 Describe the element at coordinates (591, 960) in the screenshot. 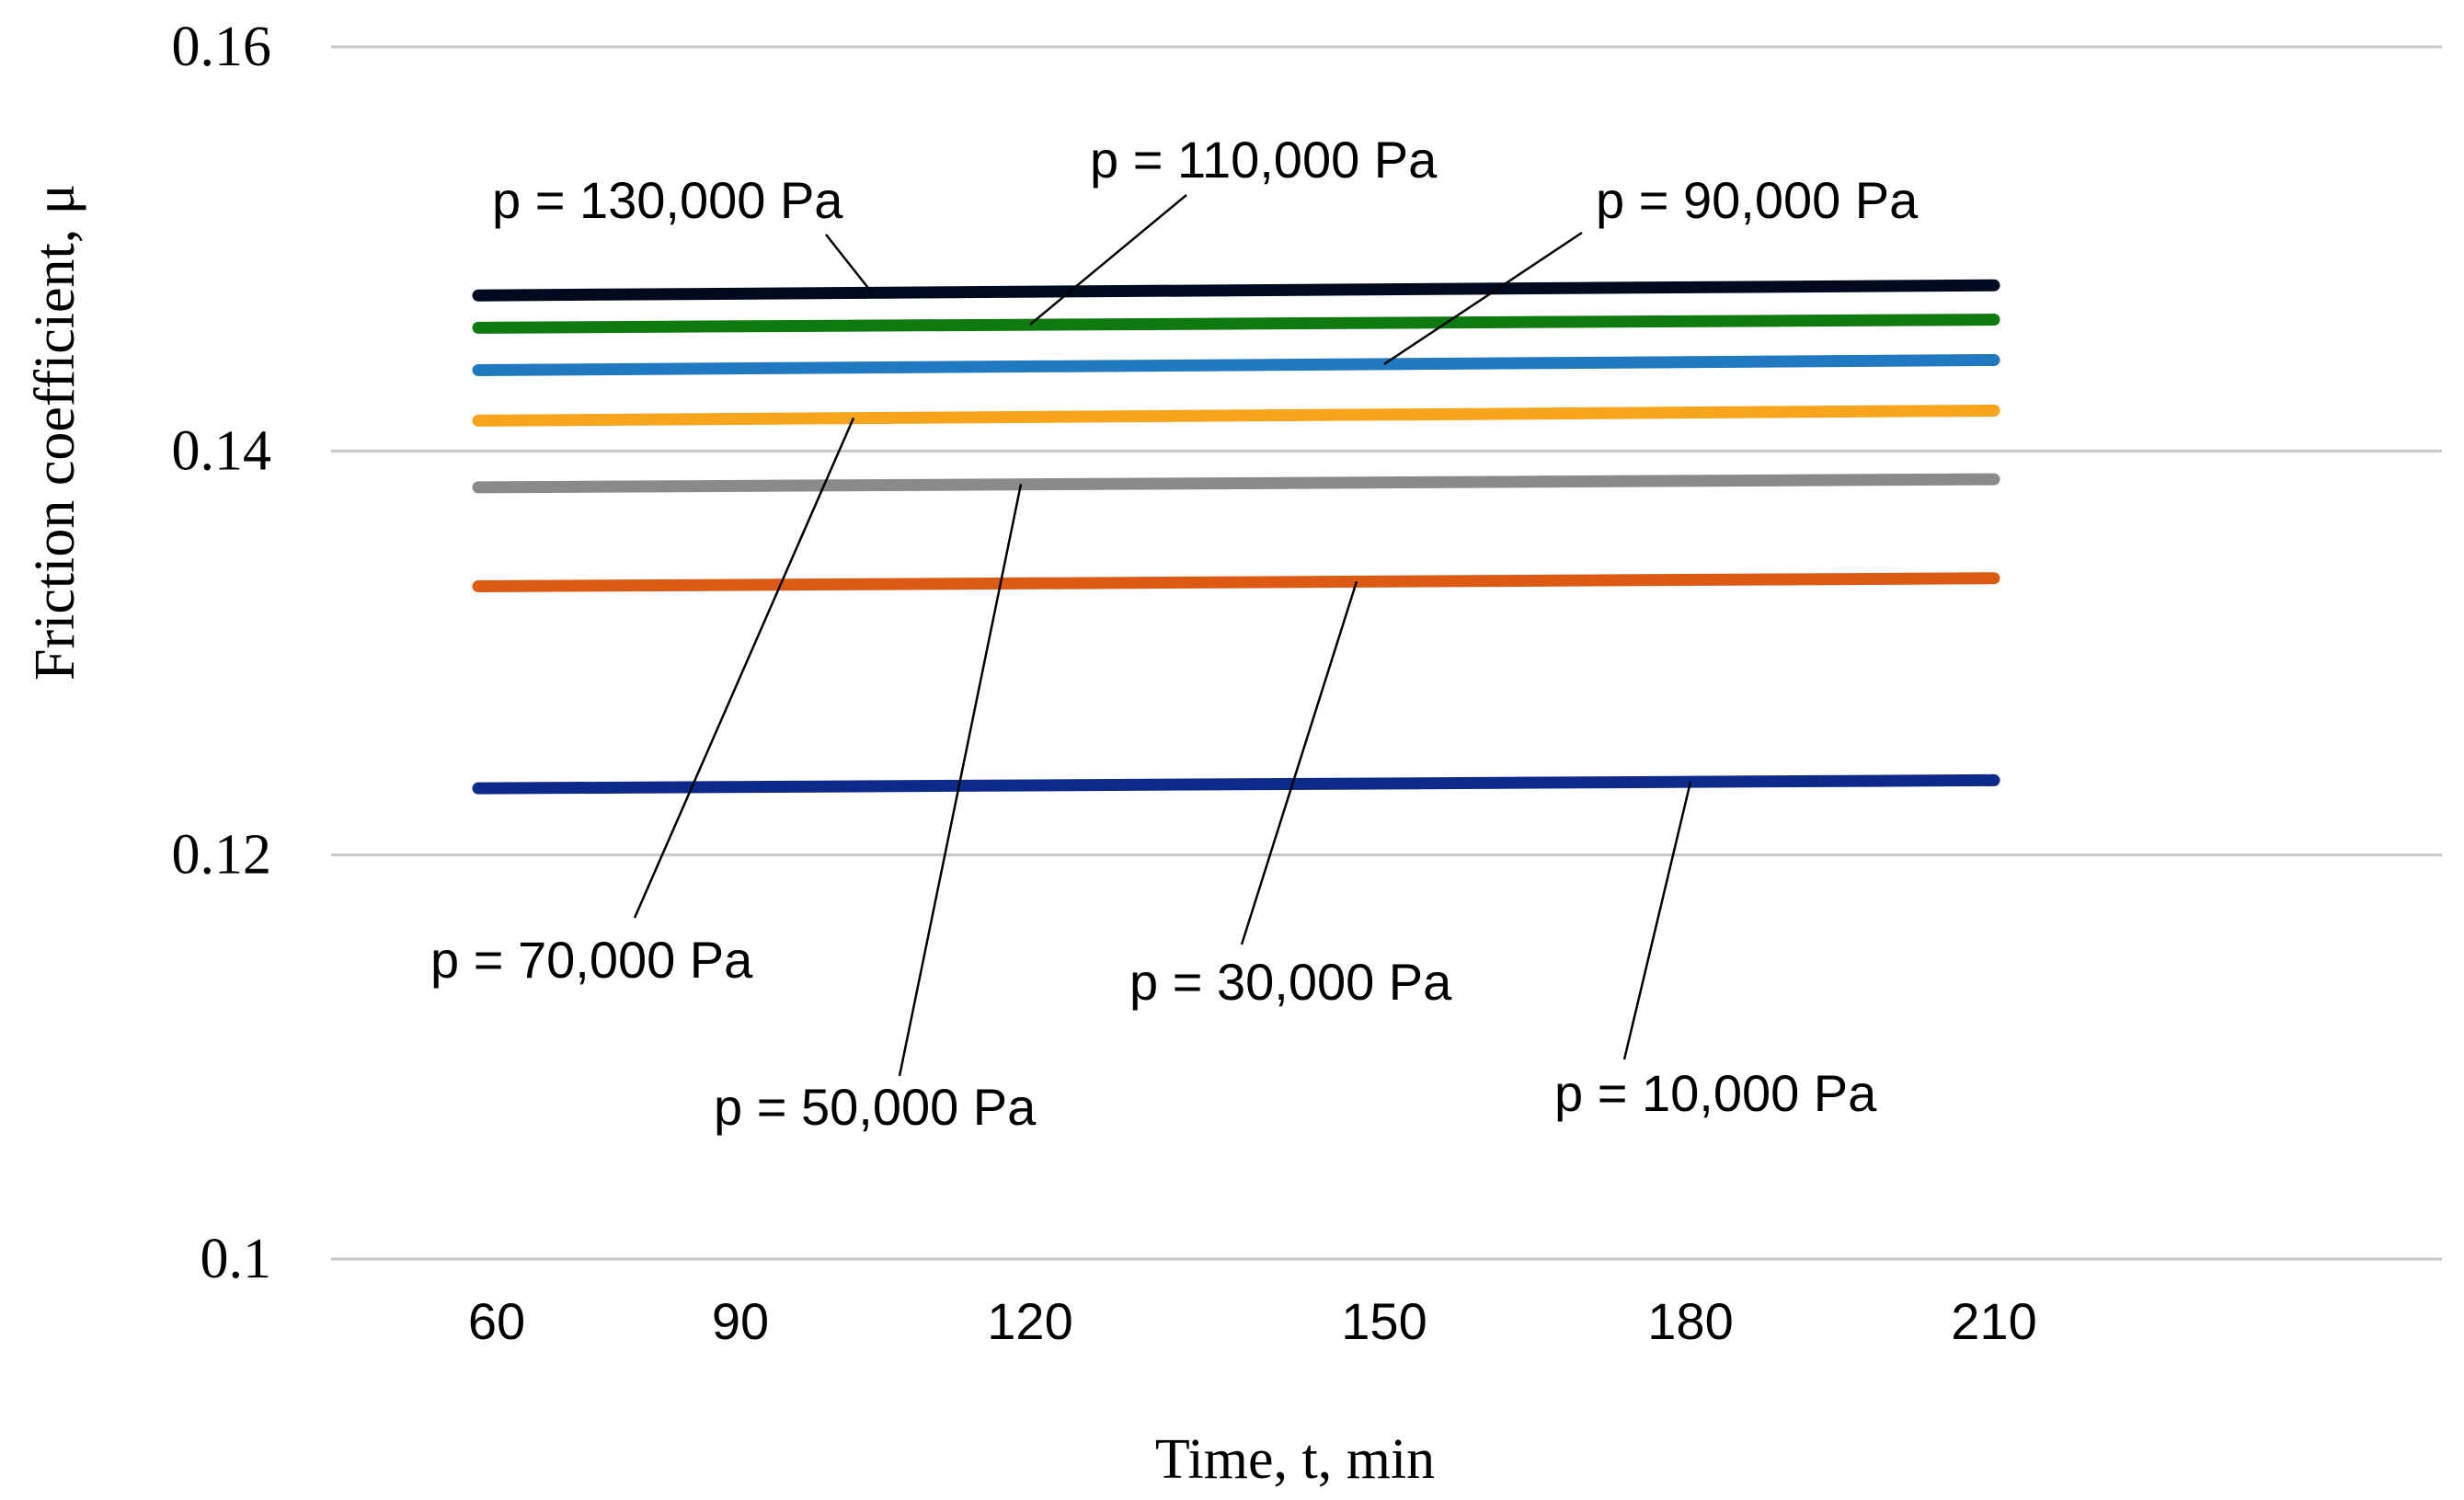

I see `series-label: p = 70,000 Pa` at that location.